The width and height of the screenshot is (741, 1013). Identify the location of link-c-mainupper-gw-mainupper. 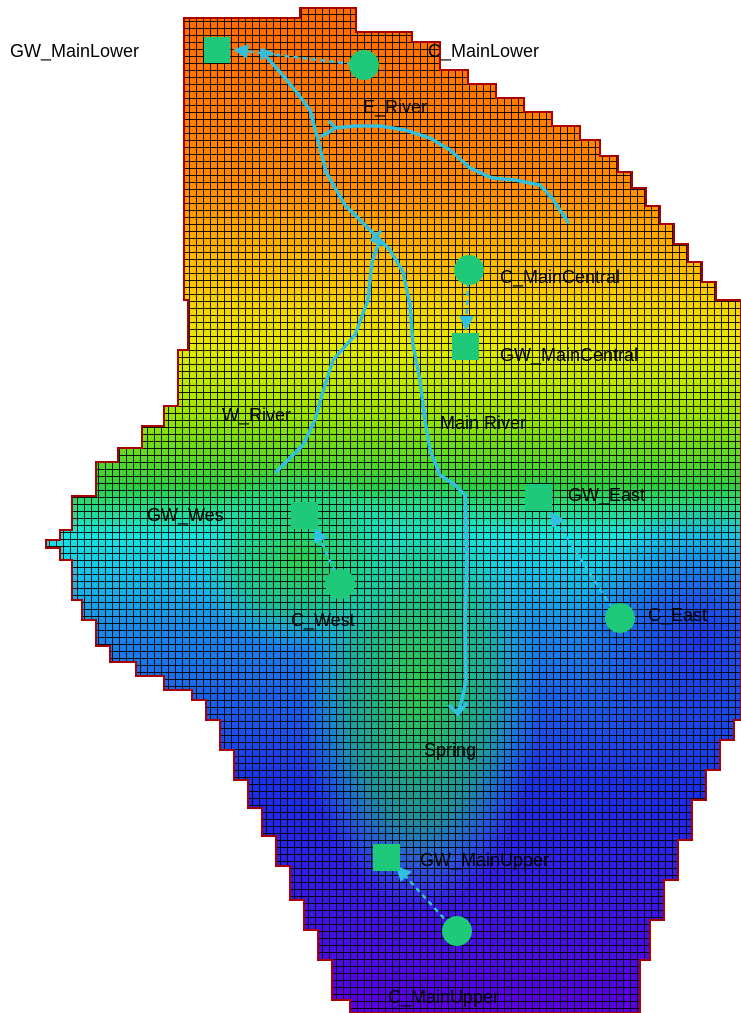
(423, 895).